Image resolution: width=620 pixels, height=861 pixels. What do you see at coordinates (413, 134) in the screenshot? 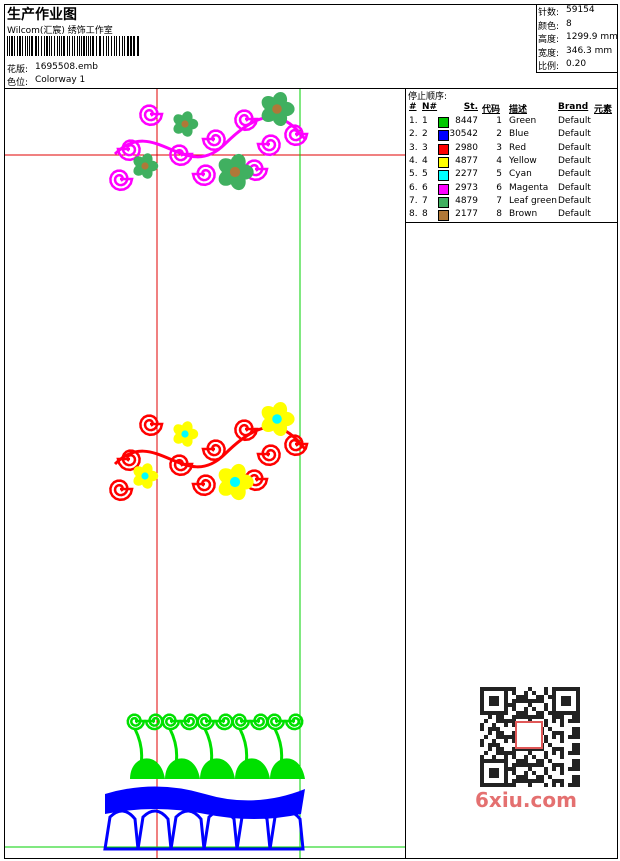
I see `stop-number: 2.` at bounding box center [413, 134].